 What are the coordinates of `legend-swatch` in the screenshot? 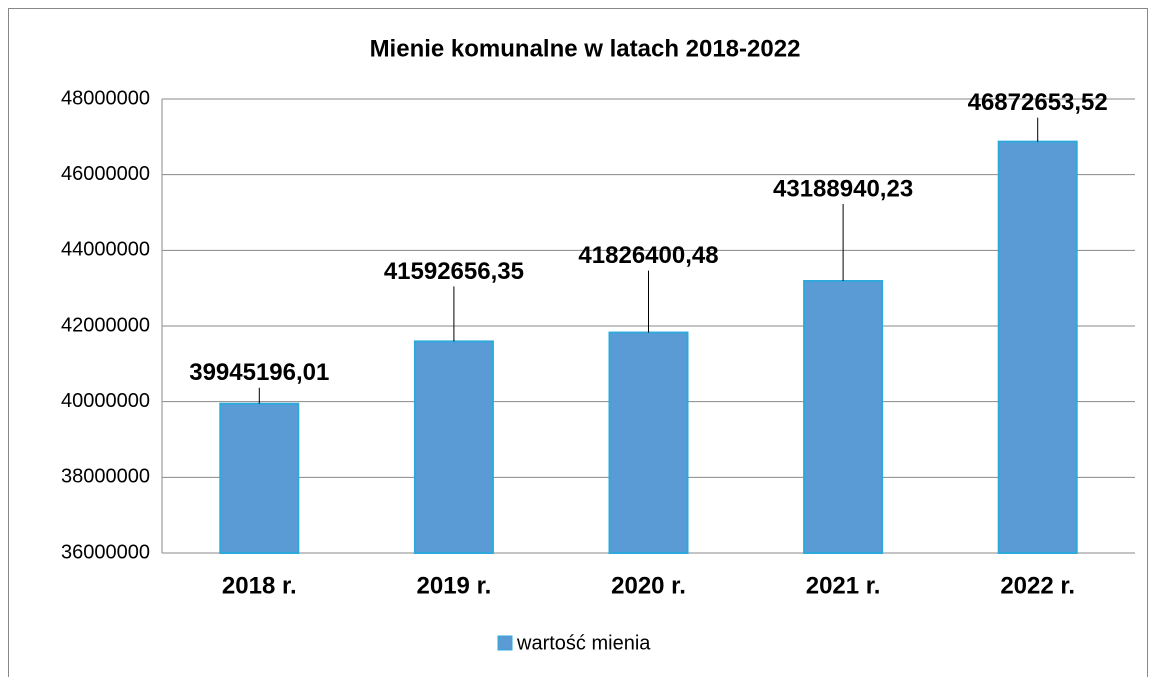 It's located at (505, 643).